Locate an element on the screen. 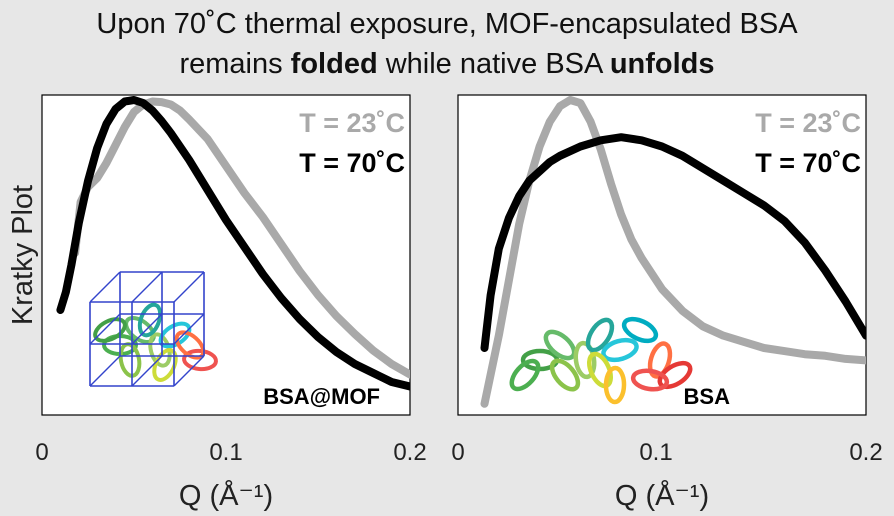 The height and width of the screenshot is (516, 894). title-text-remains: remains is located at coordinates (235, 64).